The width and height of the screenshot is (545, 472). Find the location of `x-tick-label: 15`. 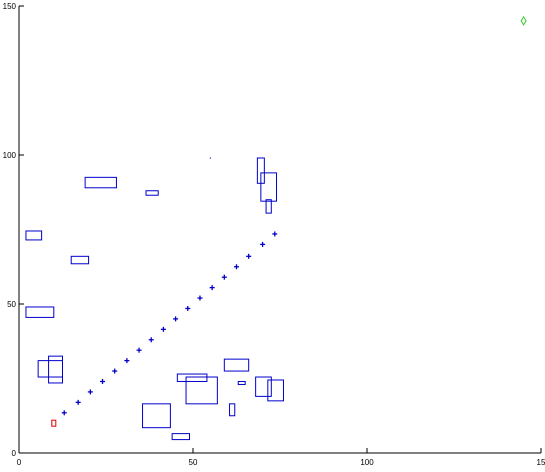

x-tick-label: 15 is located at coordinates (541, 462).